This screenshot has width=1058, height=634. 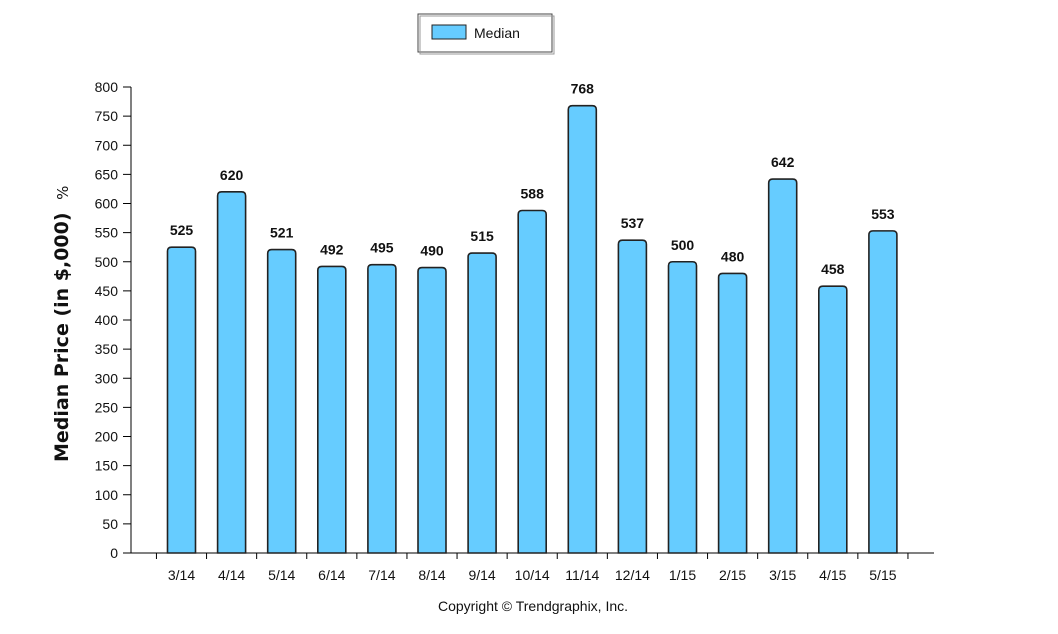 What do you see at coordinates (532, 575) in the screenshot?
I see `x-tick-label: 10/14` at bounding box center [532, 575].